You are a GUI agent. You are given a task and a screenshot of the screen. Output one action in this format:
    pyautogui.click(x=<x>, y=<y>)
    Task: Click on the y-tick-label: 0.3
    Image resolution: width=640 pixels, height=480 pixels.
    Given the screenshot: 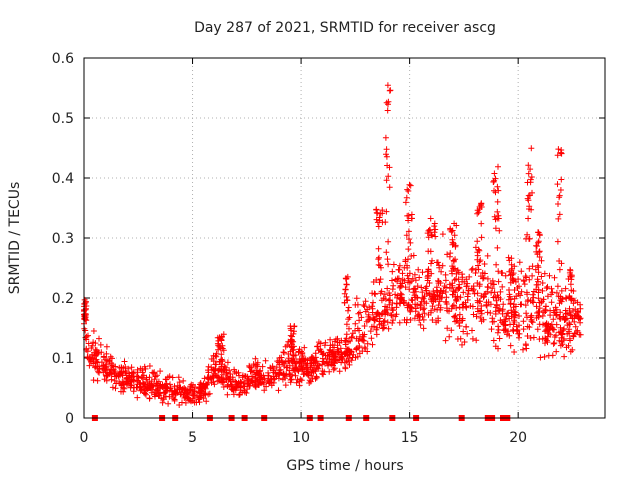 What is the action you would take?
    pyautogui.click(x=63, y=239)
    